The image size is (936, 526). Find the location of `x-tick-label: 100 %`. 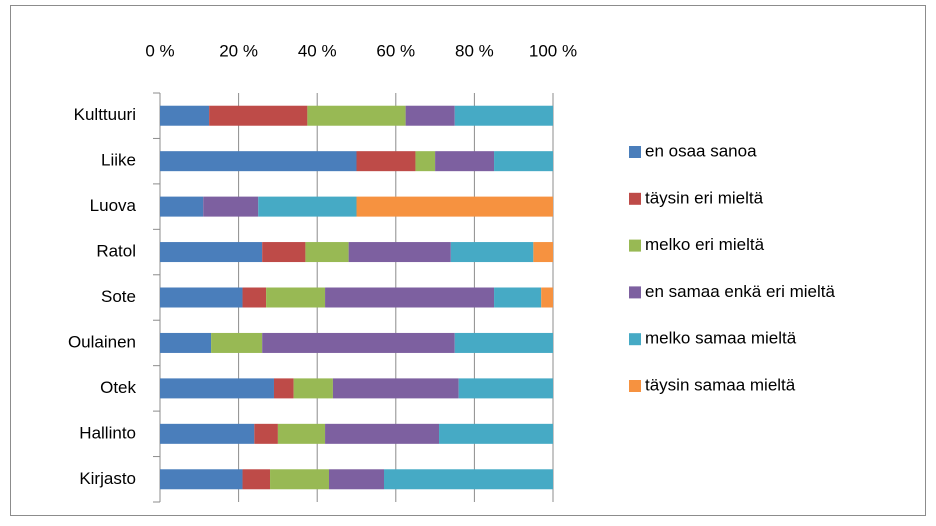

x-tick-label: 100 % is located at coordinates (553, 50).